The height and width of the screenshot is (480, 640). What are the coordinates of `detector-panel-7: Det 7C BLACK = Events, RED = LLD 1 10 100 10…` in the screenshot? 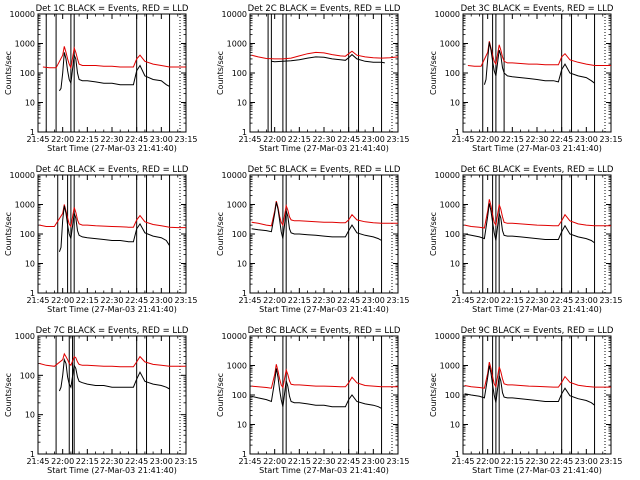 It's located at (101, 400).